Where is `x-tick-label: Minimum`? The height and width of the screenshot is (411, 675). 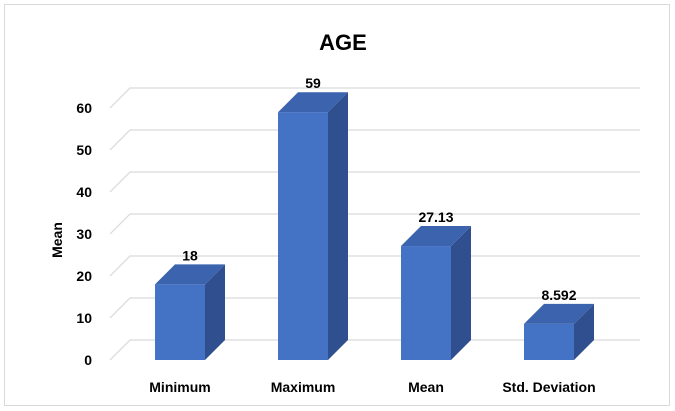 x-tick-label: Minimum is located at coordinates (179, 387).